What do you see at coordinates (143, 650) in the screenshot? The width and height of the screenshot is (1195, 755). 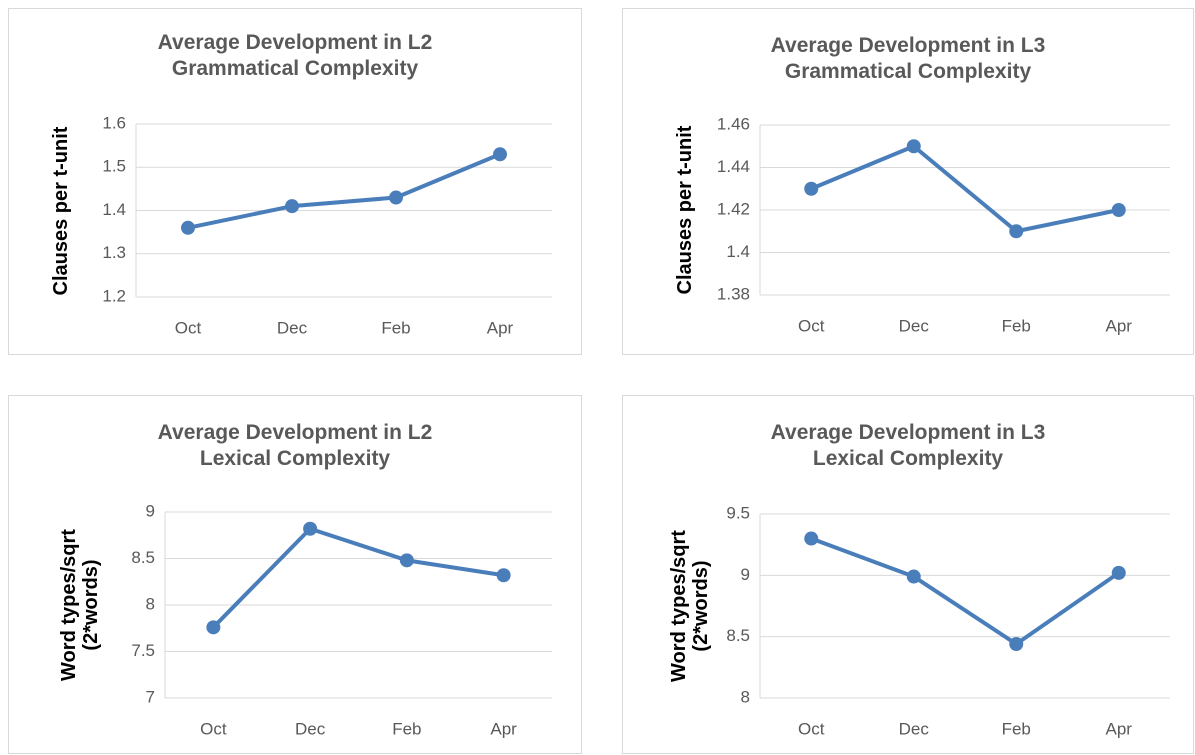 I see `y-tick-label: 7.5` at bounding box center [143, 650].